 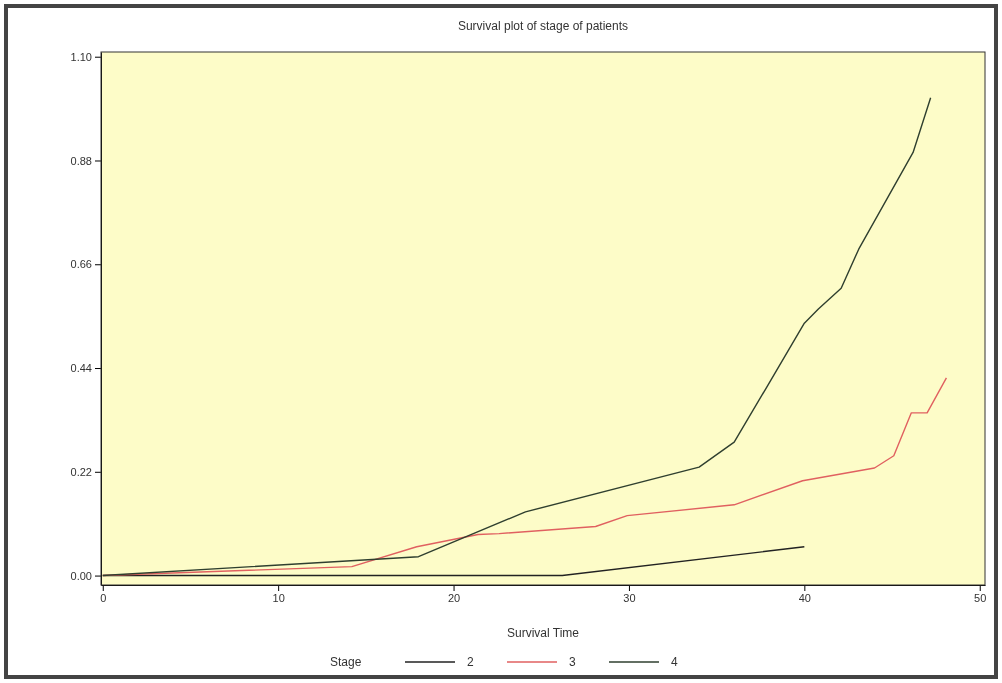 What do you see at coordinates (103, 597) in the screenshot?
I see `x-tick-label: 0` at bounding box center [103, 597].